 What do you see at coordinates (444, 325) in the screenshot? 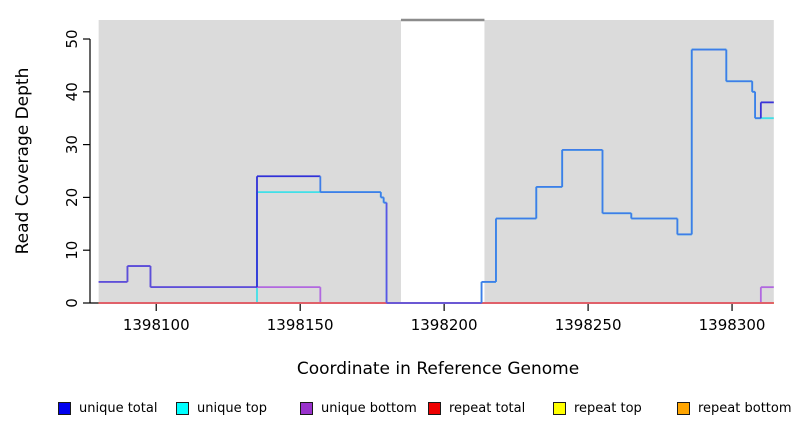
I see `x-tick-label: 1398200` at bounding box center [444, 325].